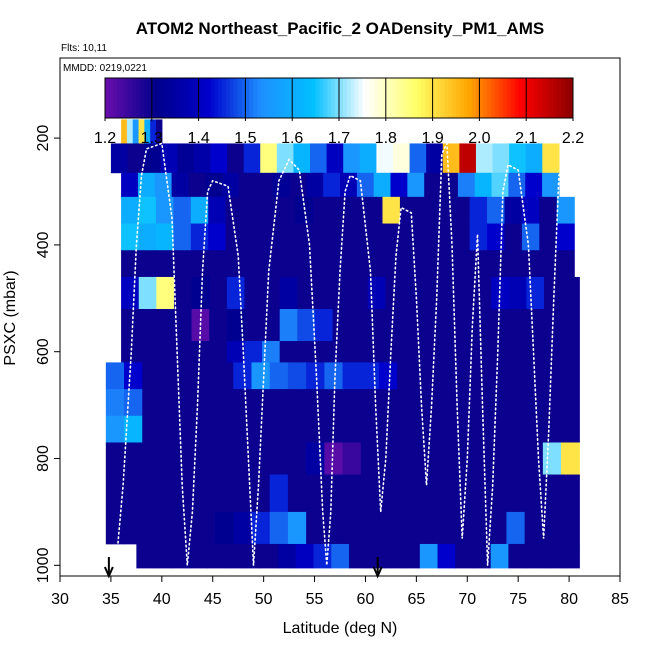 The width and height of the screenshot is (650, 655). Describe the element at coordinates (60, 599) in the screenshot. I see `x-tick-label: 30` at that location.